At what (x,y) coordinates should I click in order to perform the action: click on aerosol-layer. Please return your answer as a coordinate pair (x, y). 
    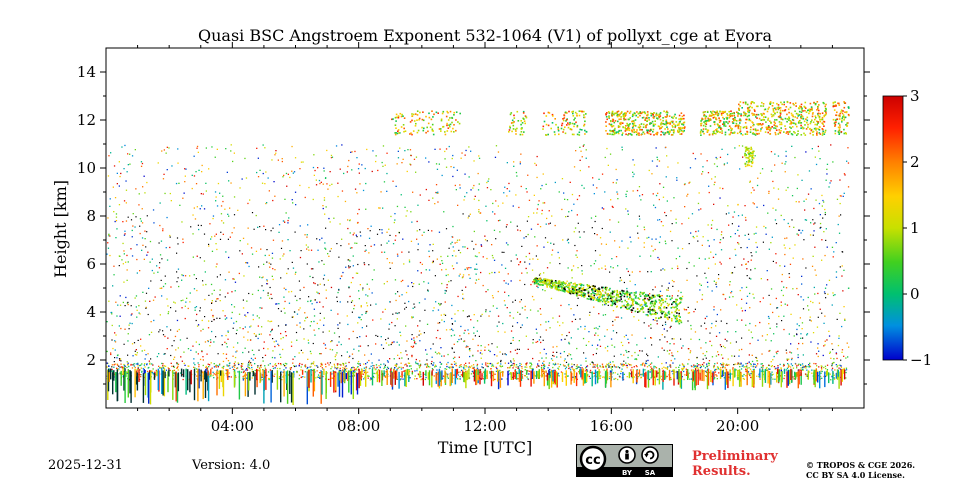
    Looking at the image, I should click on (608, 301).